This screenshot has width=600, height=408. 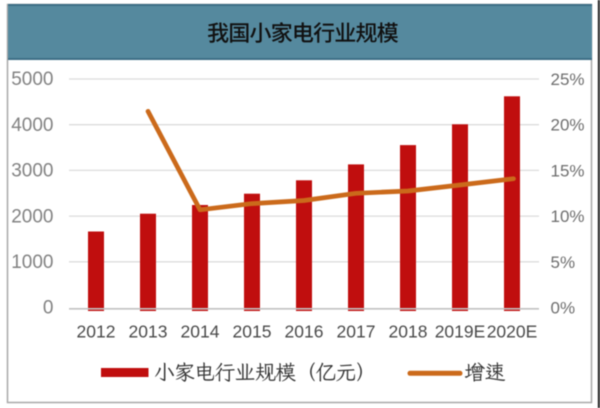 I want to click on svg-text: 5000, so click(x=32, y=79).